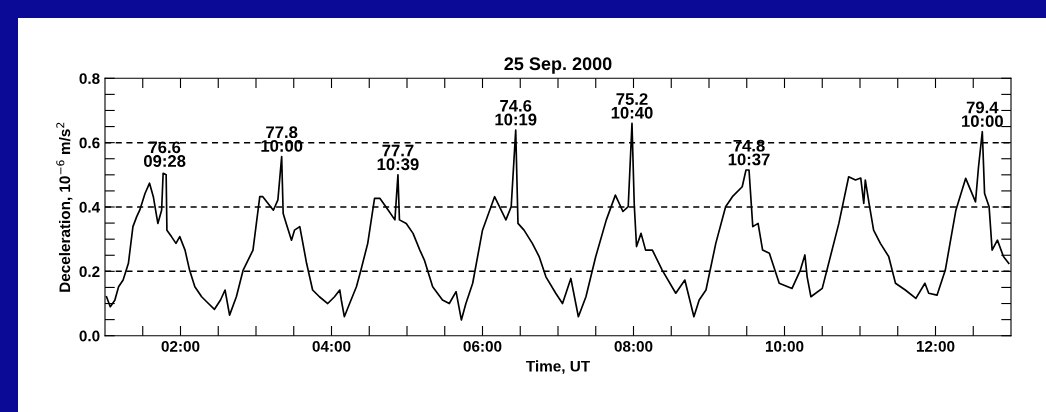 The image size is (1046, 412). I want to click on annotation: 77.8 10:00, so click(282, 139).